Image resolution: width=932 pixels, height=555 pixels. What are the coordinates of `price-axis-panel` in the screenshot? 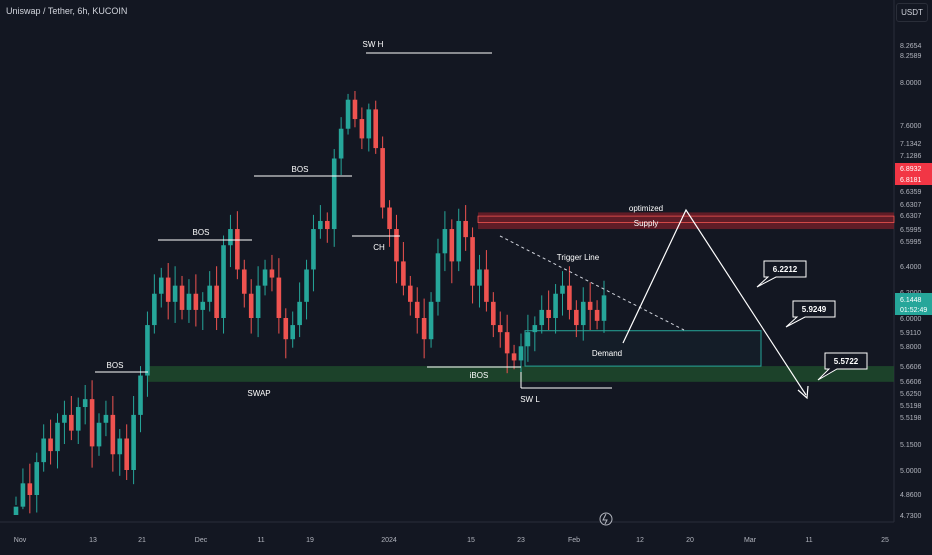 It's located at (913, 275).